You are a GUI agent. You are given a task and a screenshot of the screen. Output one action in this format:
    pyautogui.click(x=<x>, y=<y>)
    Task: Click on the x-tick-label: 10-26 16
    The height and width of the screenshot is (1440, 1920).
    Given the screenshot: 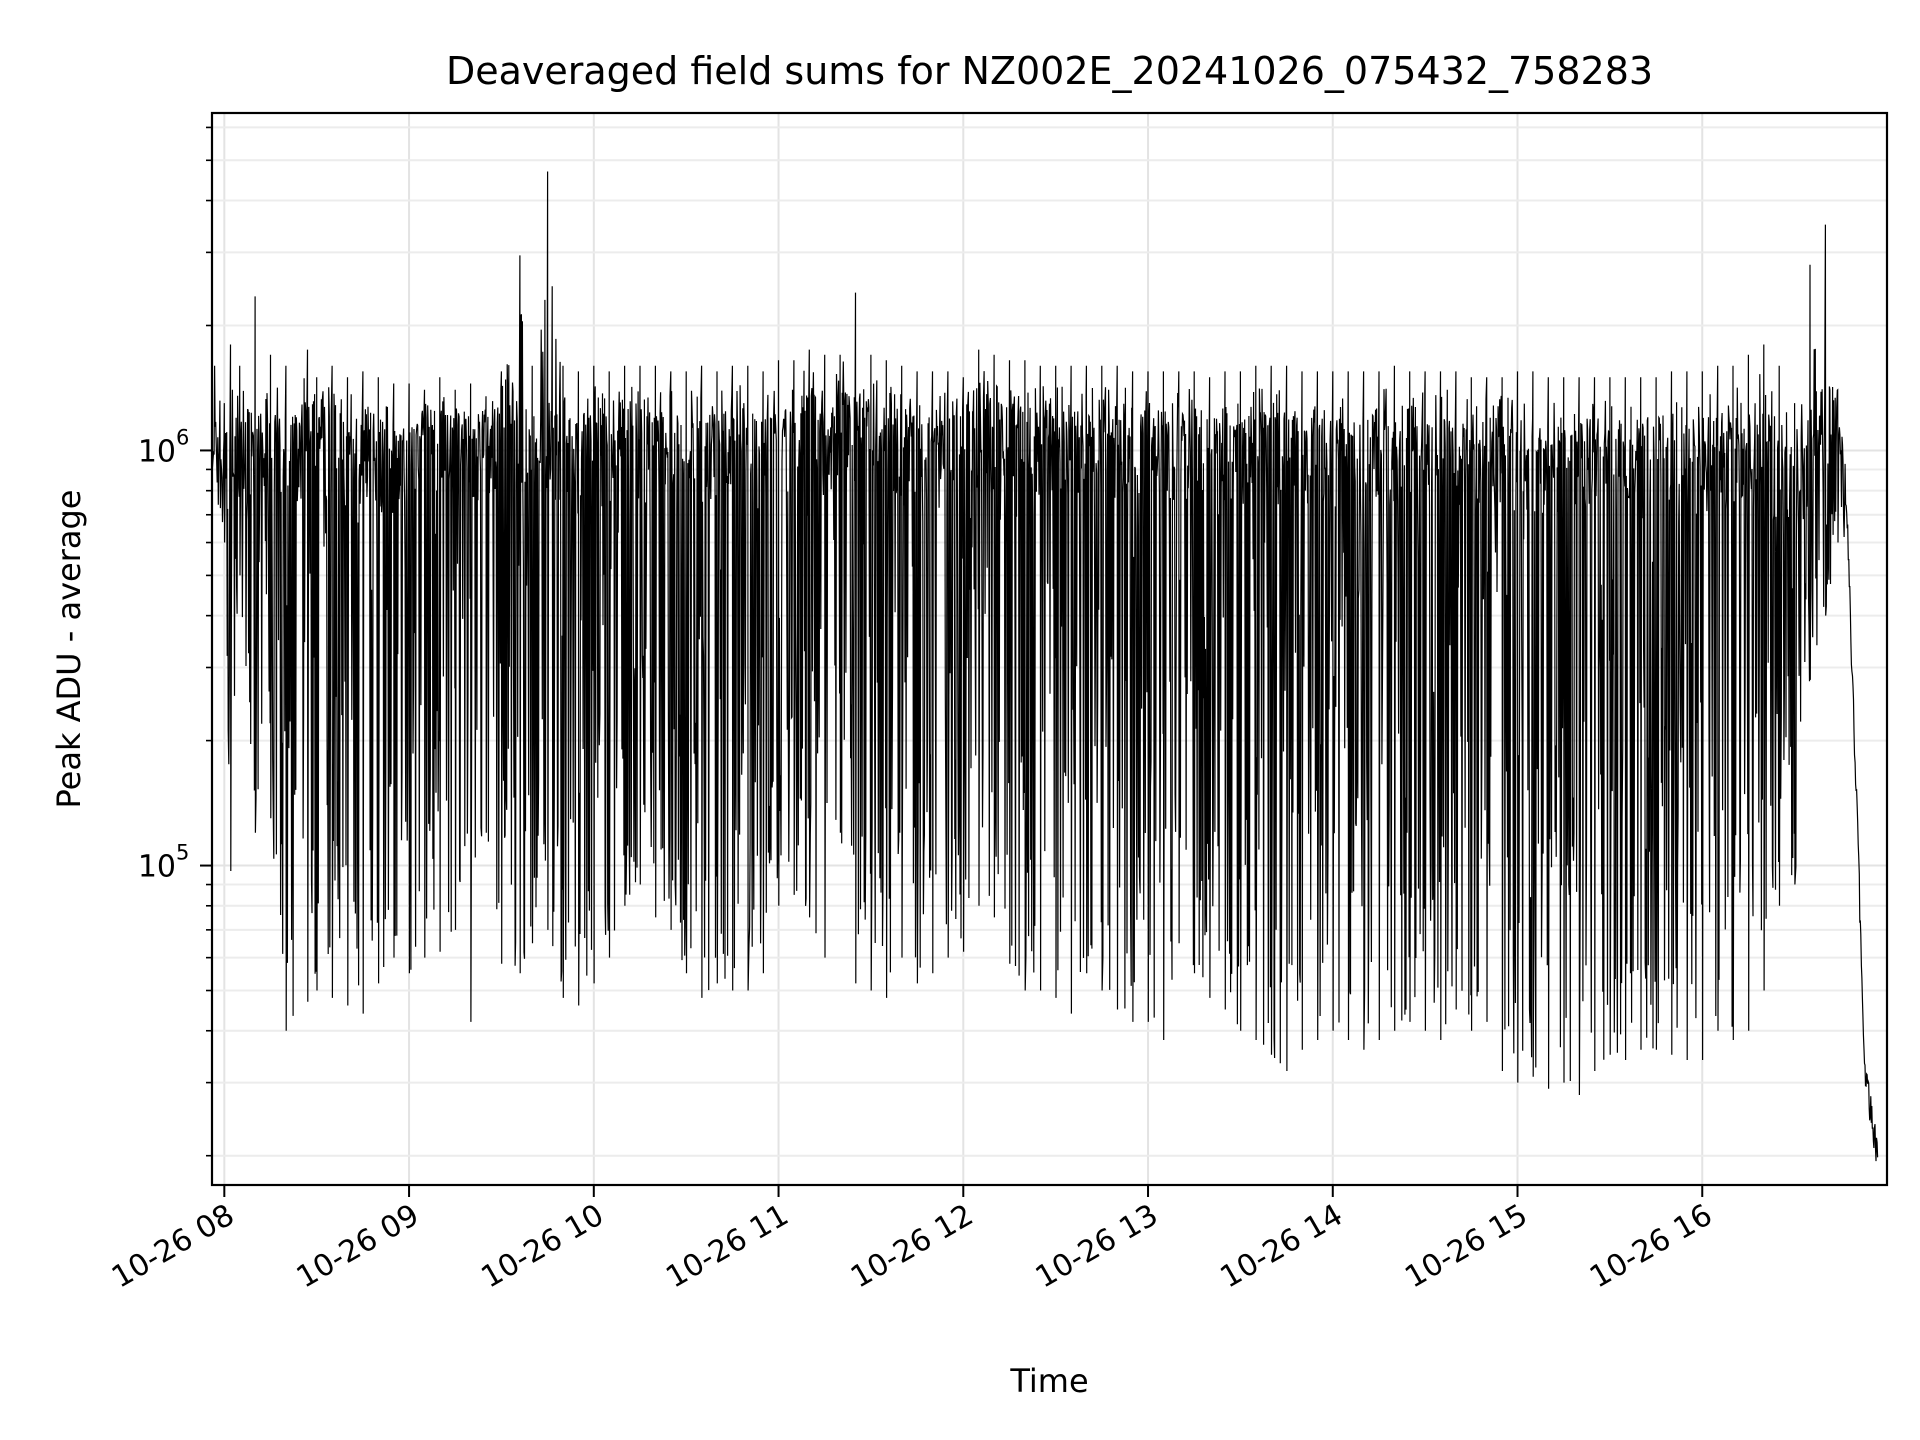 What is the action you would take?
    pyautogui.click(x=1651, y=1247)
    